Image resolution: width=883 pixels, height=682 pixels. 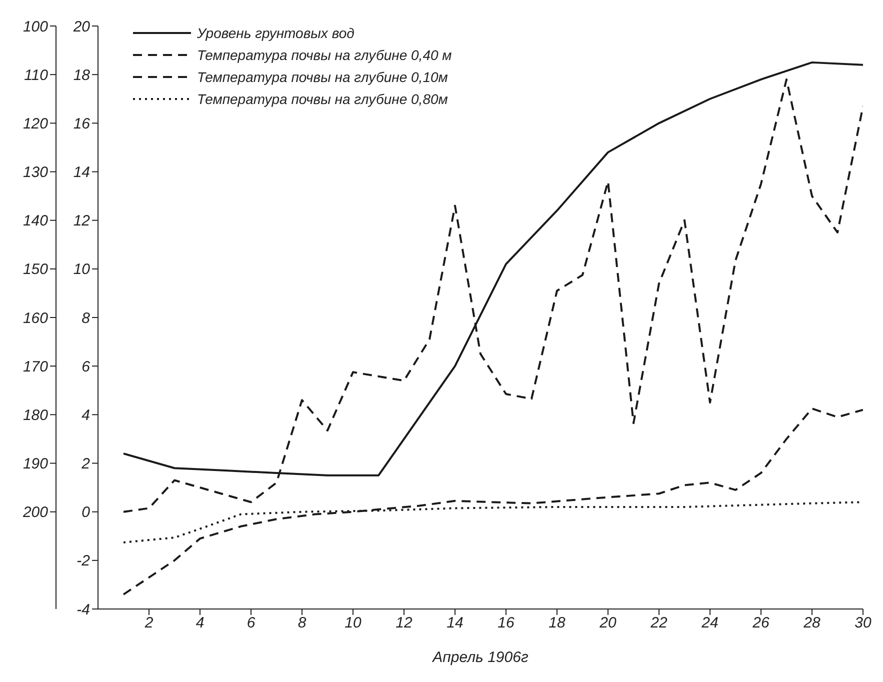 What do you see at coordinates (35, 318) in the screenshot?
I see `y2-tick-label: 160` at bounding box center [35, 318].